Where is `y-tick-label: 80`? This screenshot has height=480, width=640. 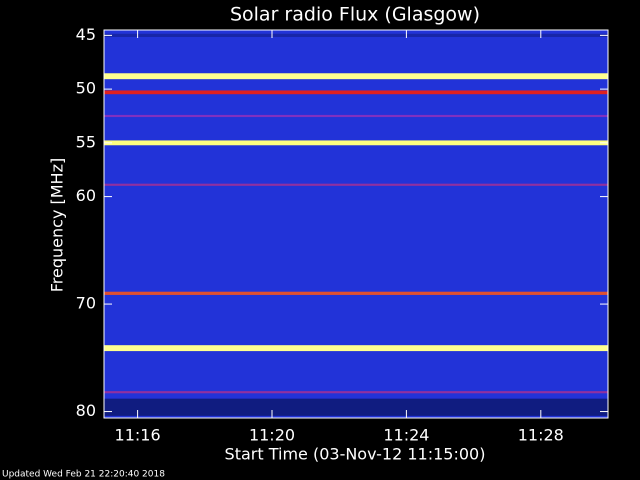 y-tick-label: 80 is located at coordinates (86, 410).